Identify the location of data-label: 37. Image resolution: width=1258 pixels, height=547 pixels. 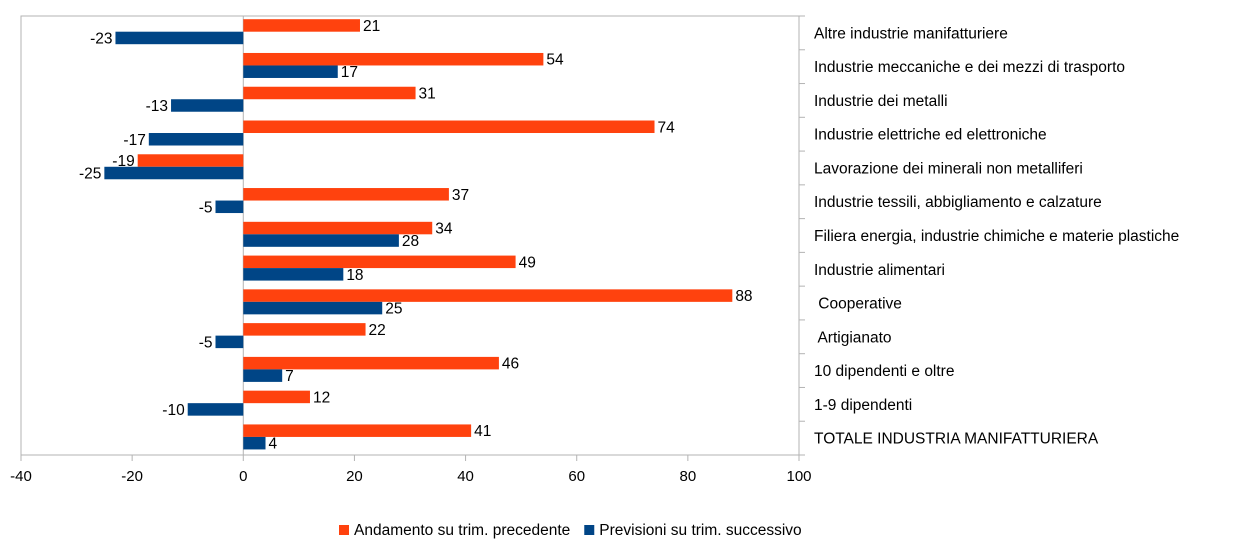
(460, 195).